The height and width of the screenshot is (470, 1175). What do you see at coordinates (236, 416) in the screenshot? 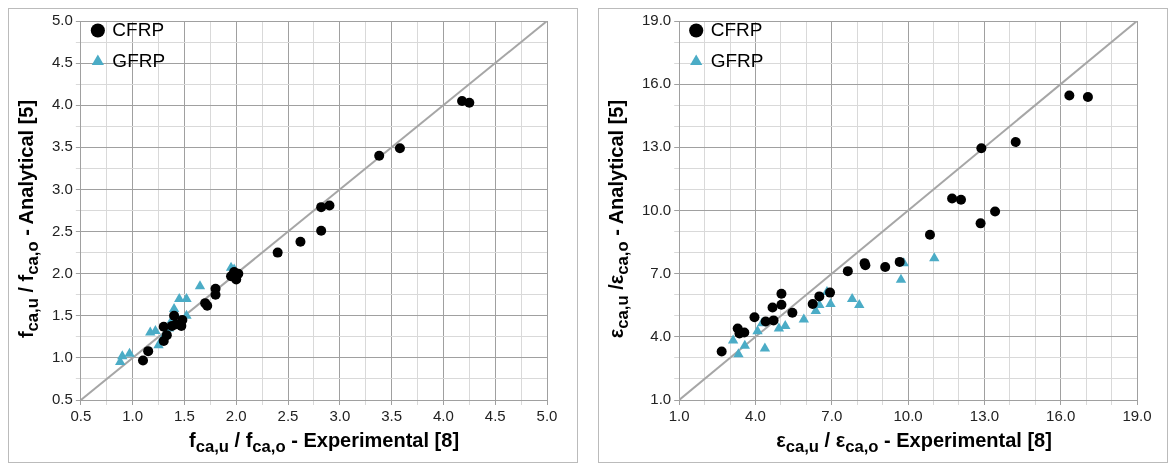
I see `x-tick-label: 2.0` at bounding box center [236, 416].